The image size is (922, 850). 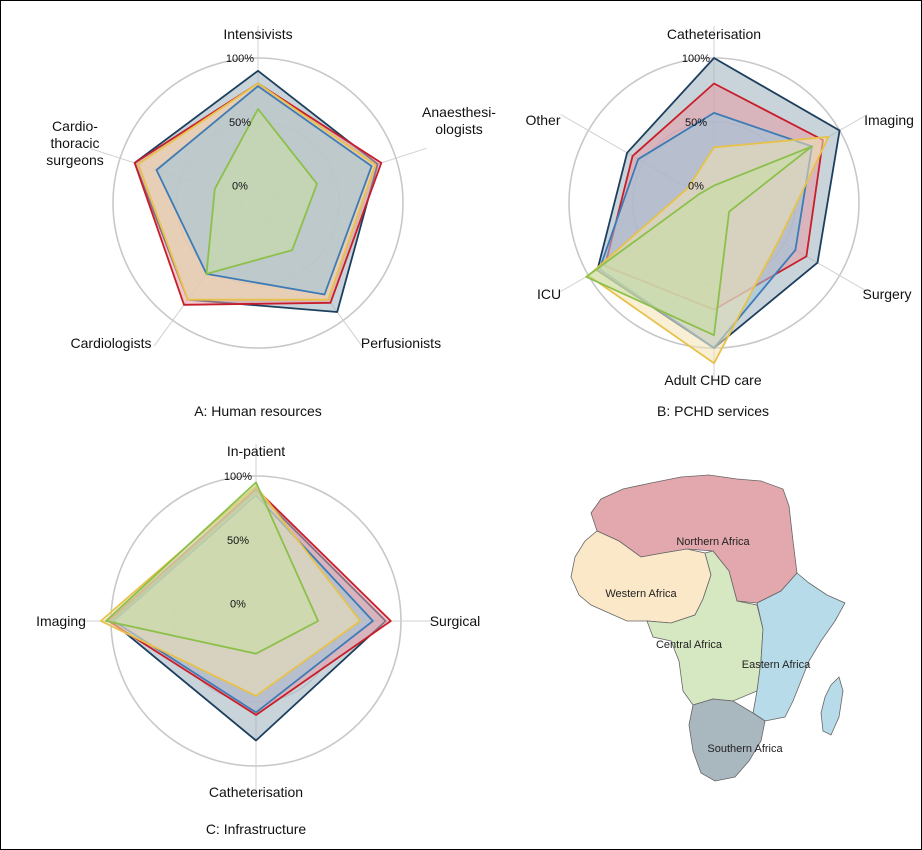 I want to click on map-label-eastern-africa: Eastern Africa, so click(x=776, y=665).